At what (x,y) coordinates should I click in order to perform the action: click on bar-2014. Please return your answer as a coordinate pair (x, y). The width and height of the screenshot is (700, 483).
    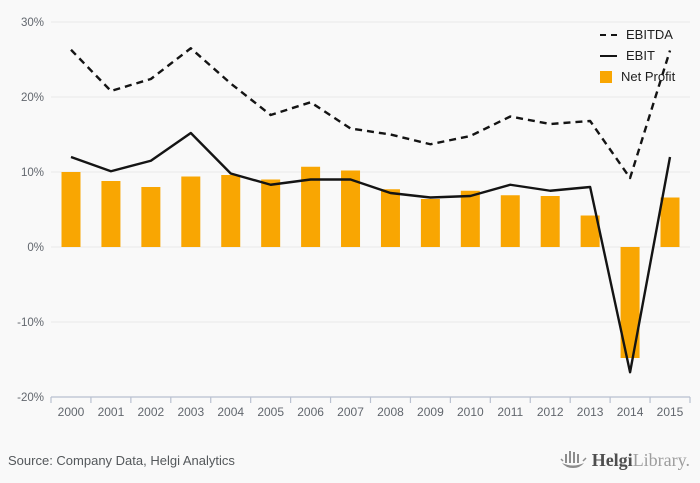
    Looking at the image, I should click on (630, 302).